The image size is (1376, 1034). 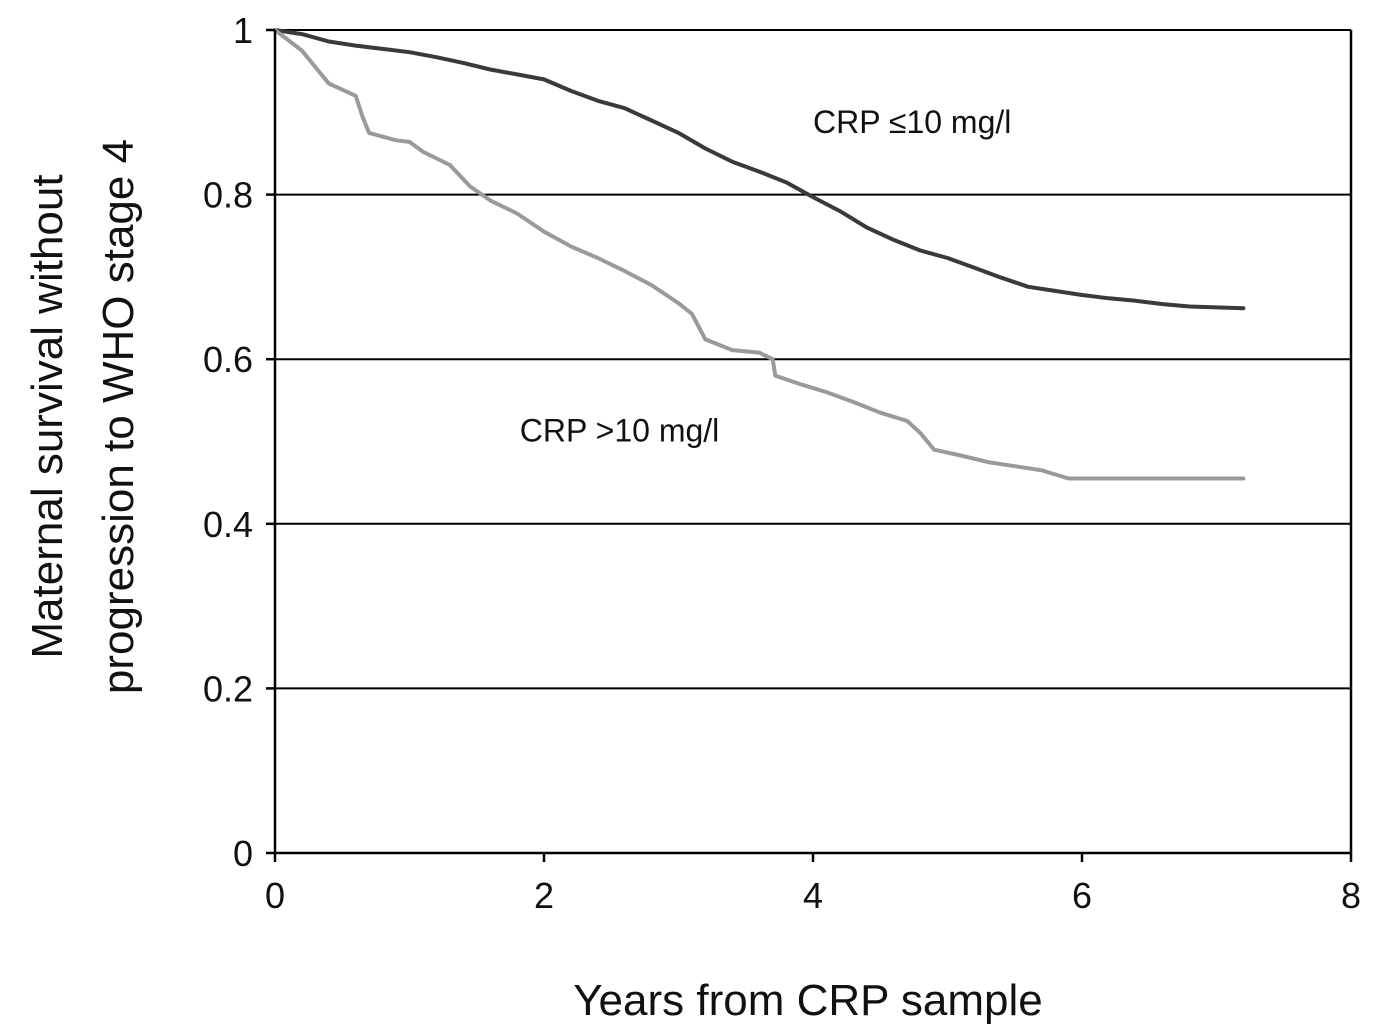 I want to click on y-axis-ticks: 0 0.2 0.4 0.6 0.8 1, so click(x=239, y=442).